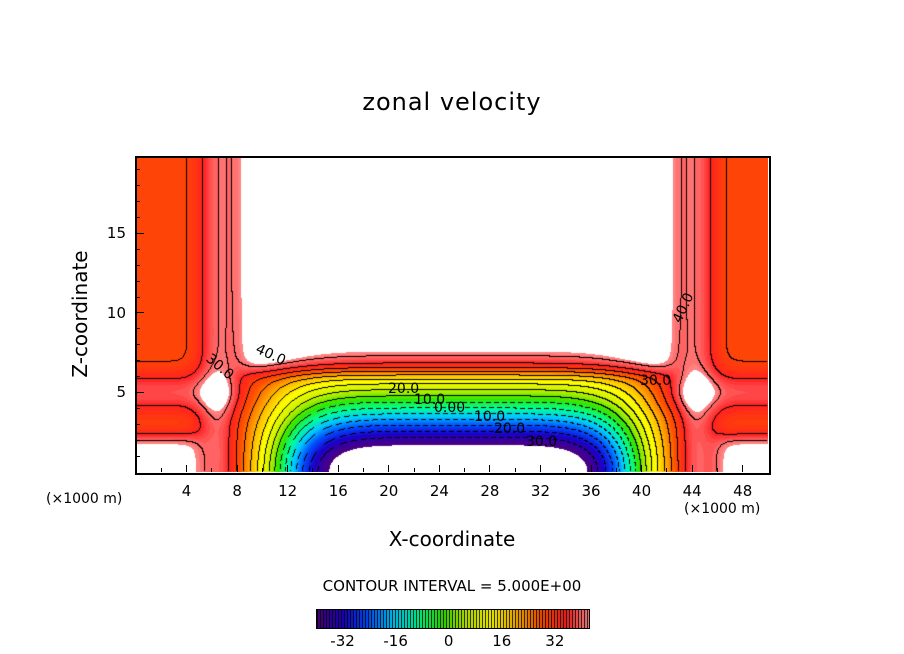 Image resolution: width=904 pixels, height=654 pixels. What do you see at coordinates (237, 491) in the screenshot?
I see `x-tick-label: 8` at bounding box center [237, 491].